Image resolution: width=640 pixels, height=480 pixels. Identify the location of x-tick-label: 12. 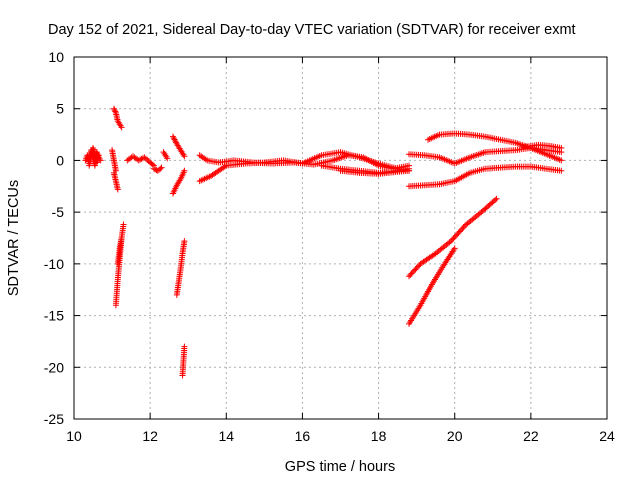
(150, 436).